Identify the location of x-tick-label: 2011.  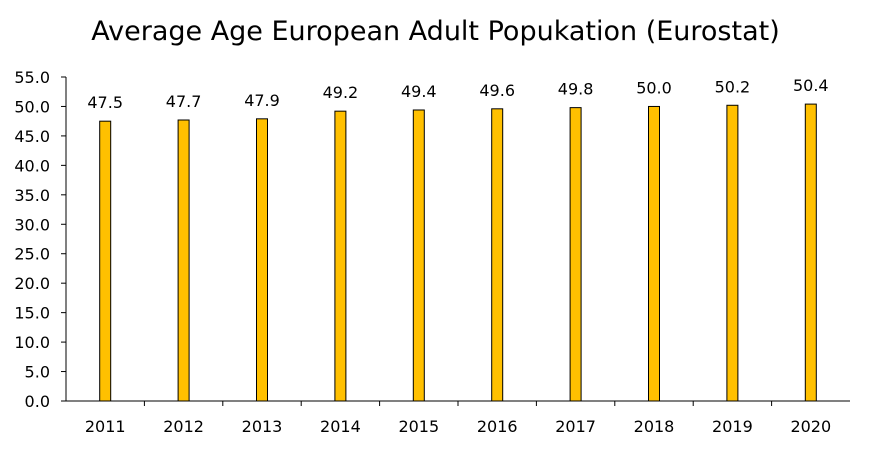
(105, 426).